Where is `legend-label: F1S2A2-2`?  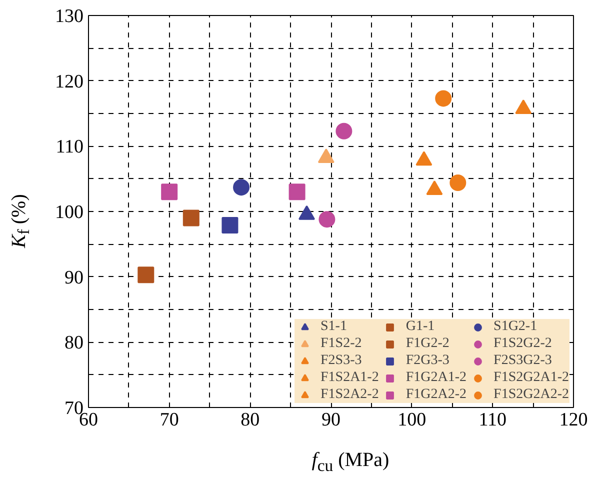
legend-label: F1S2A2-2 is located at coordinates (349, 395).